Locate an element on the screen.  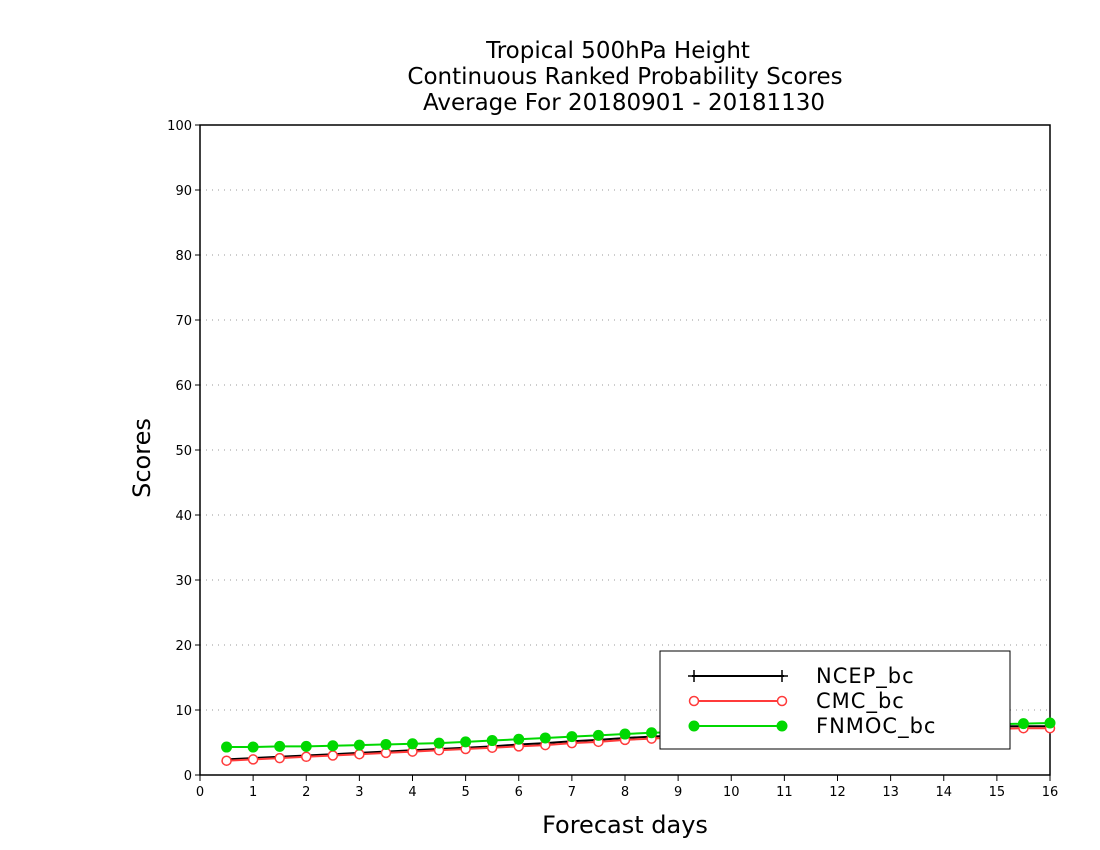
x-axis-ticks: 0 1 2 3 4 5 6 7 8 9 10 11 12 13 14 15 16 is located at coordinates (627, 787).